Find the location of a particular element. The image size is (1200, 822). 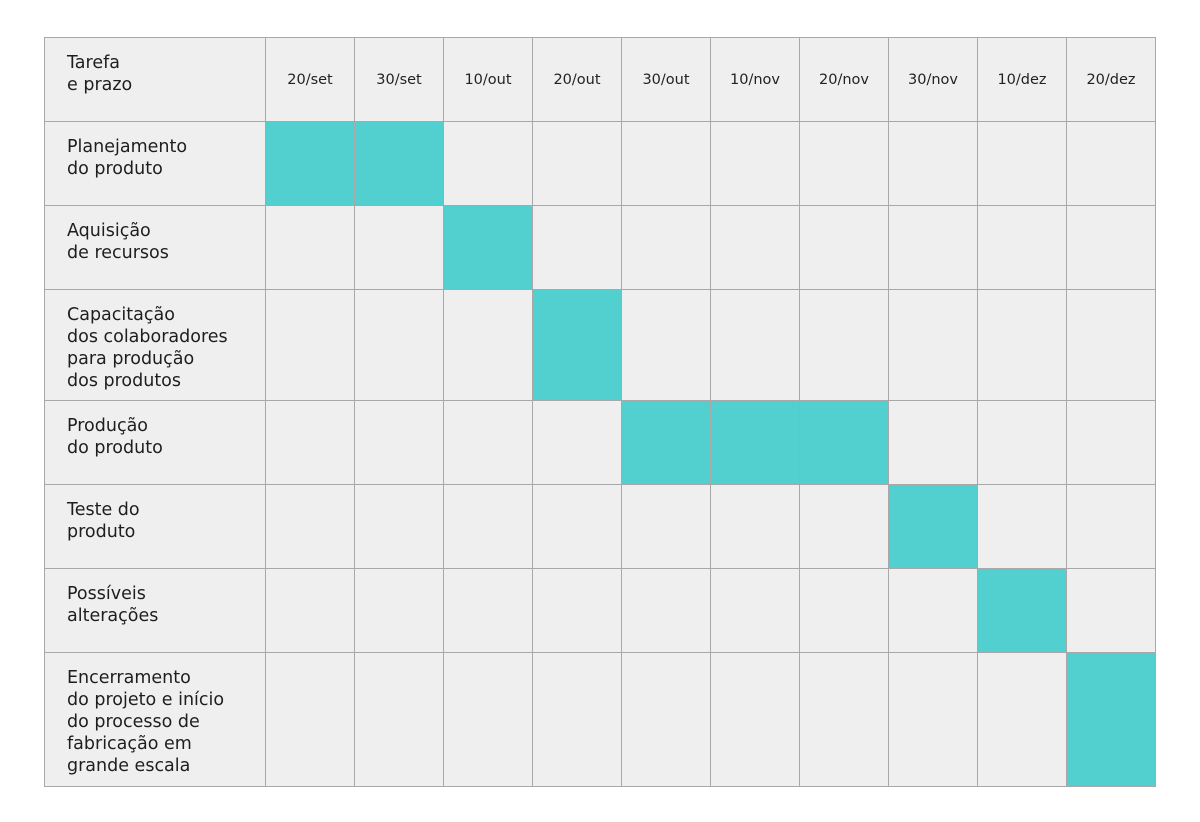

task-row: Aquisição de recursos is located at coordinates (600, 247).